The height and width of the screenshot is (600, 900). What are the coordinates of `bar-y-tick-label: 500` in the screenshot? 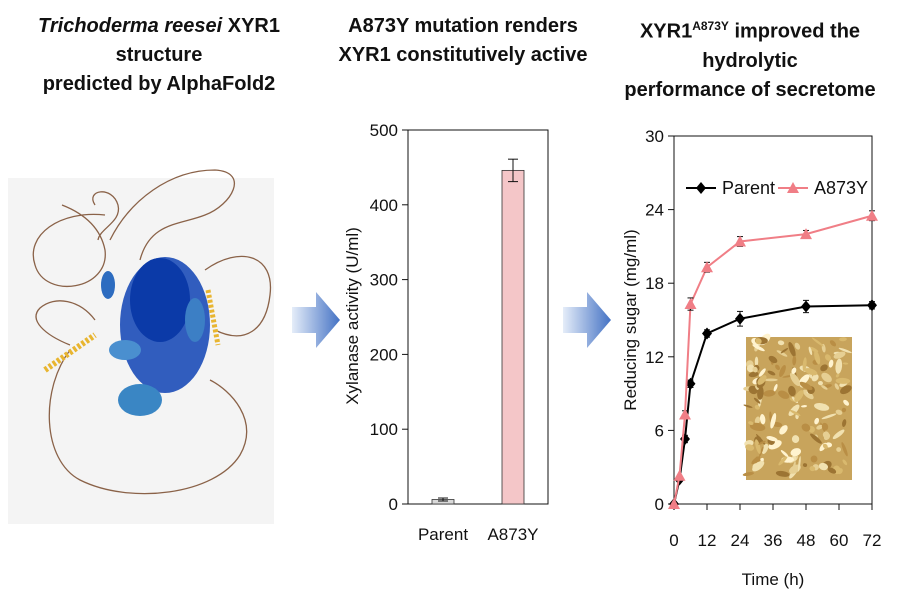 It's located at (384, 130).